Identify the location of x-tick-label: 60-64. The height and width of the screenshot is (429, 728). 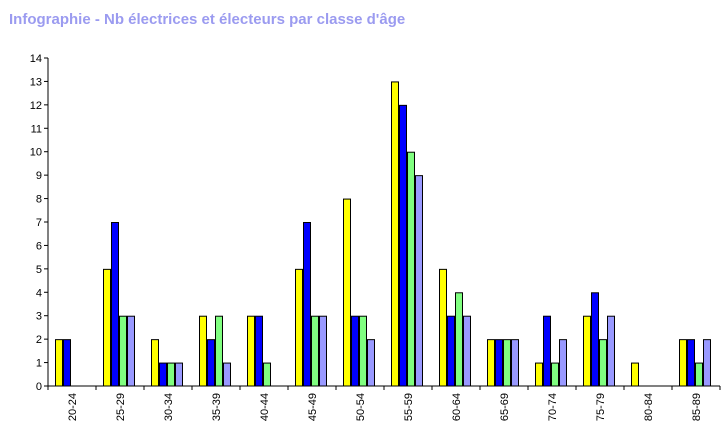
(457, 407).